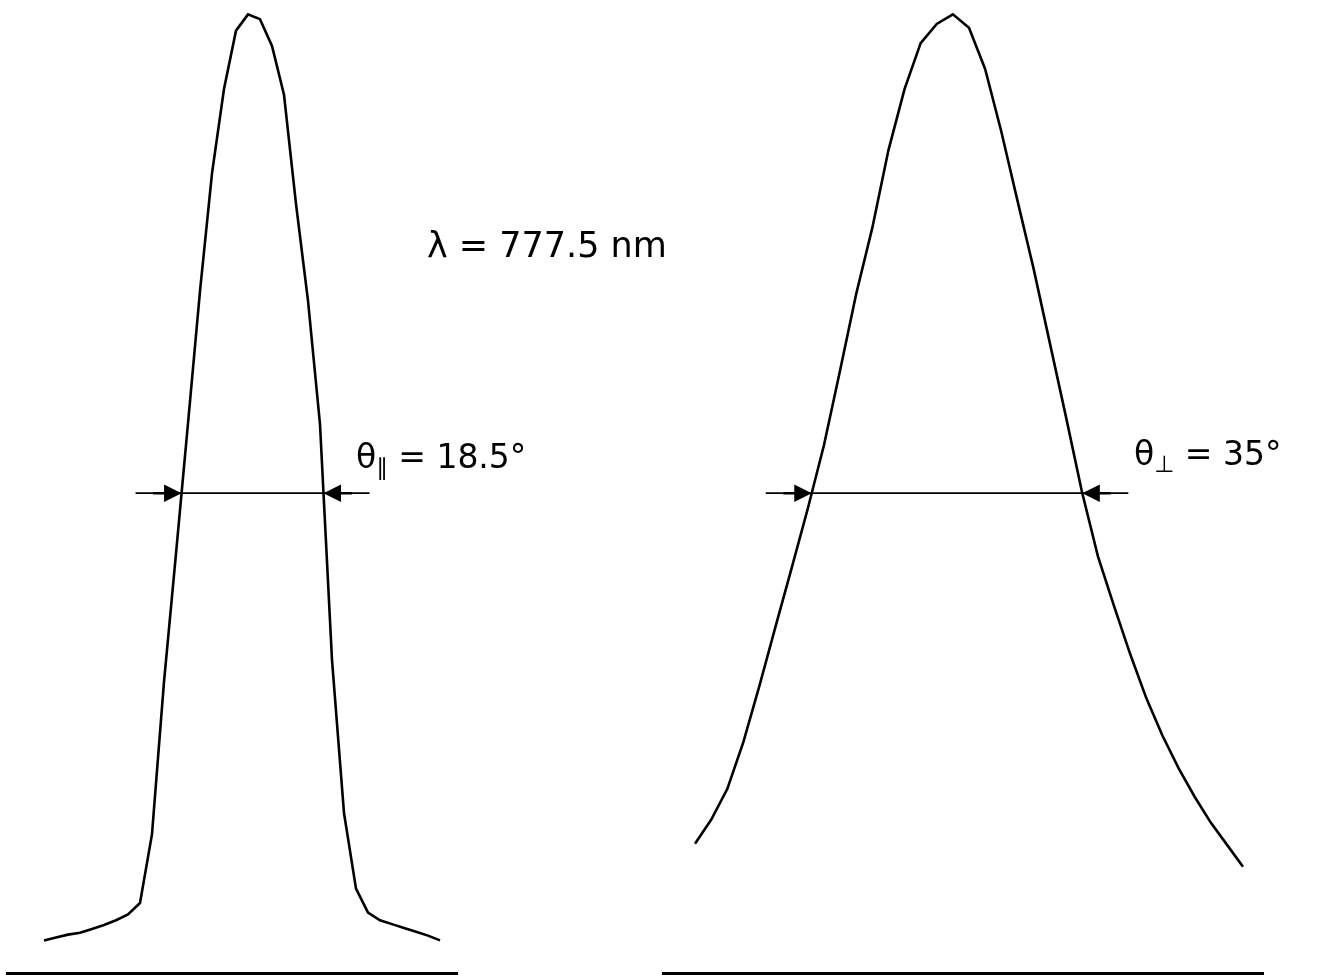 The image size is (1318, 980). I want to click on annotation: θ$_{∥}$ = 18.5°, so click(441, 458).